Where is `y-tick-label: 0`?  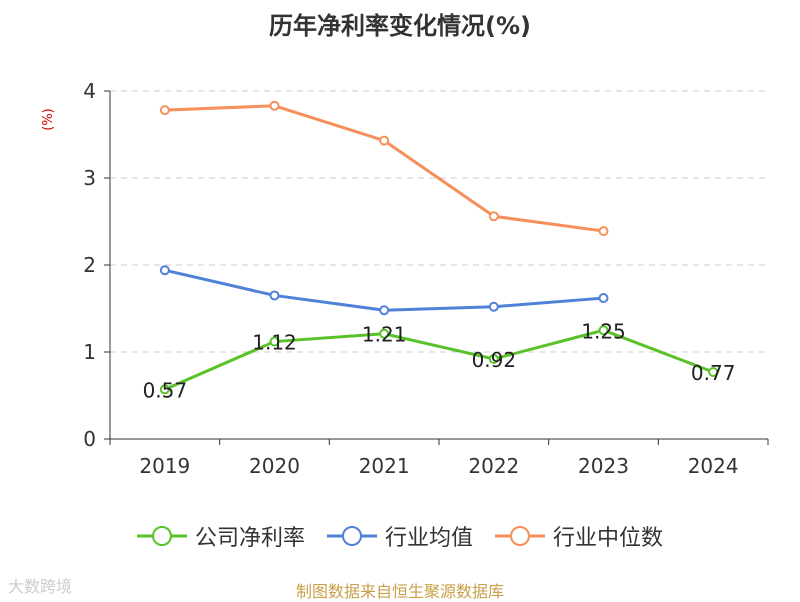 y-tick-label: 0 is located at coordinates (89, 439).